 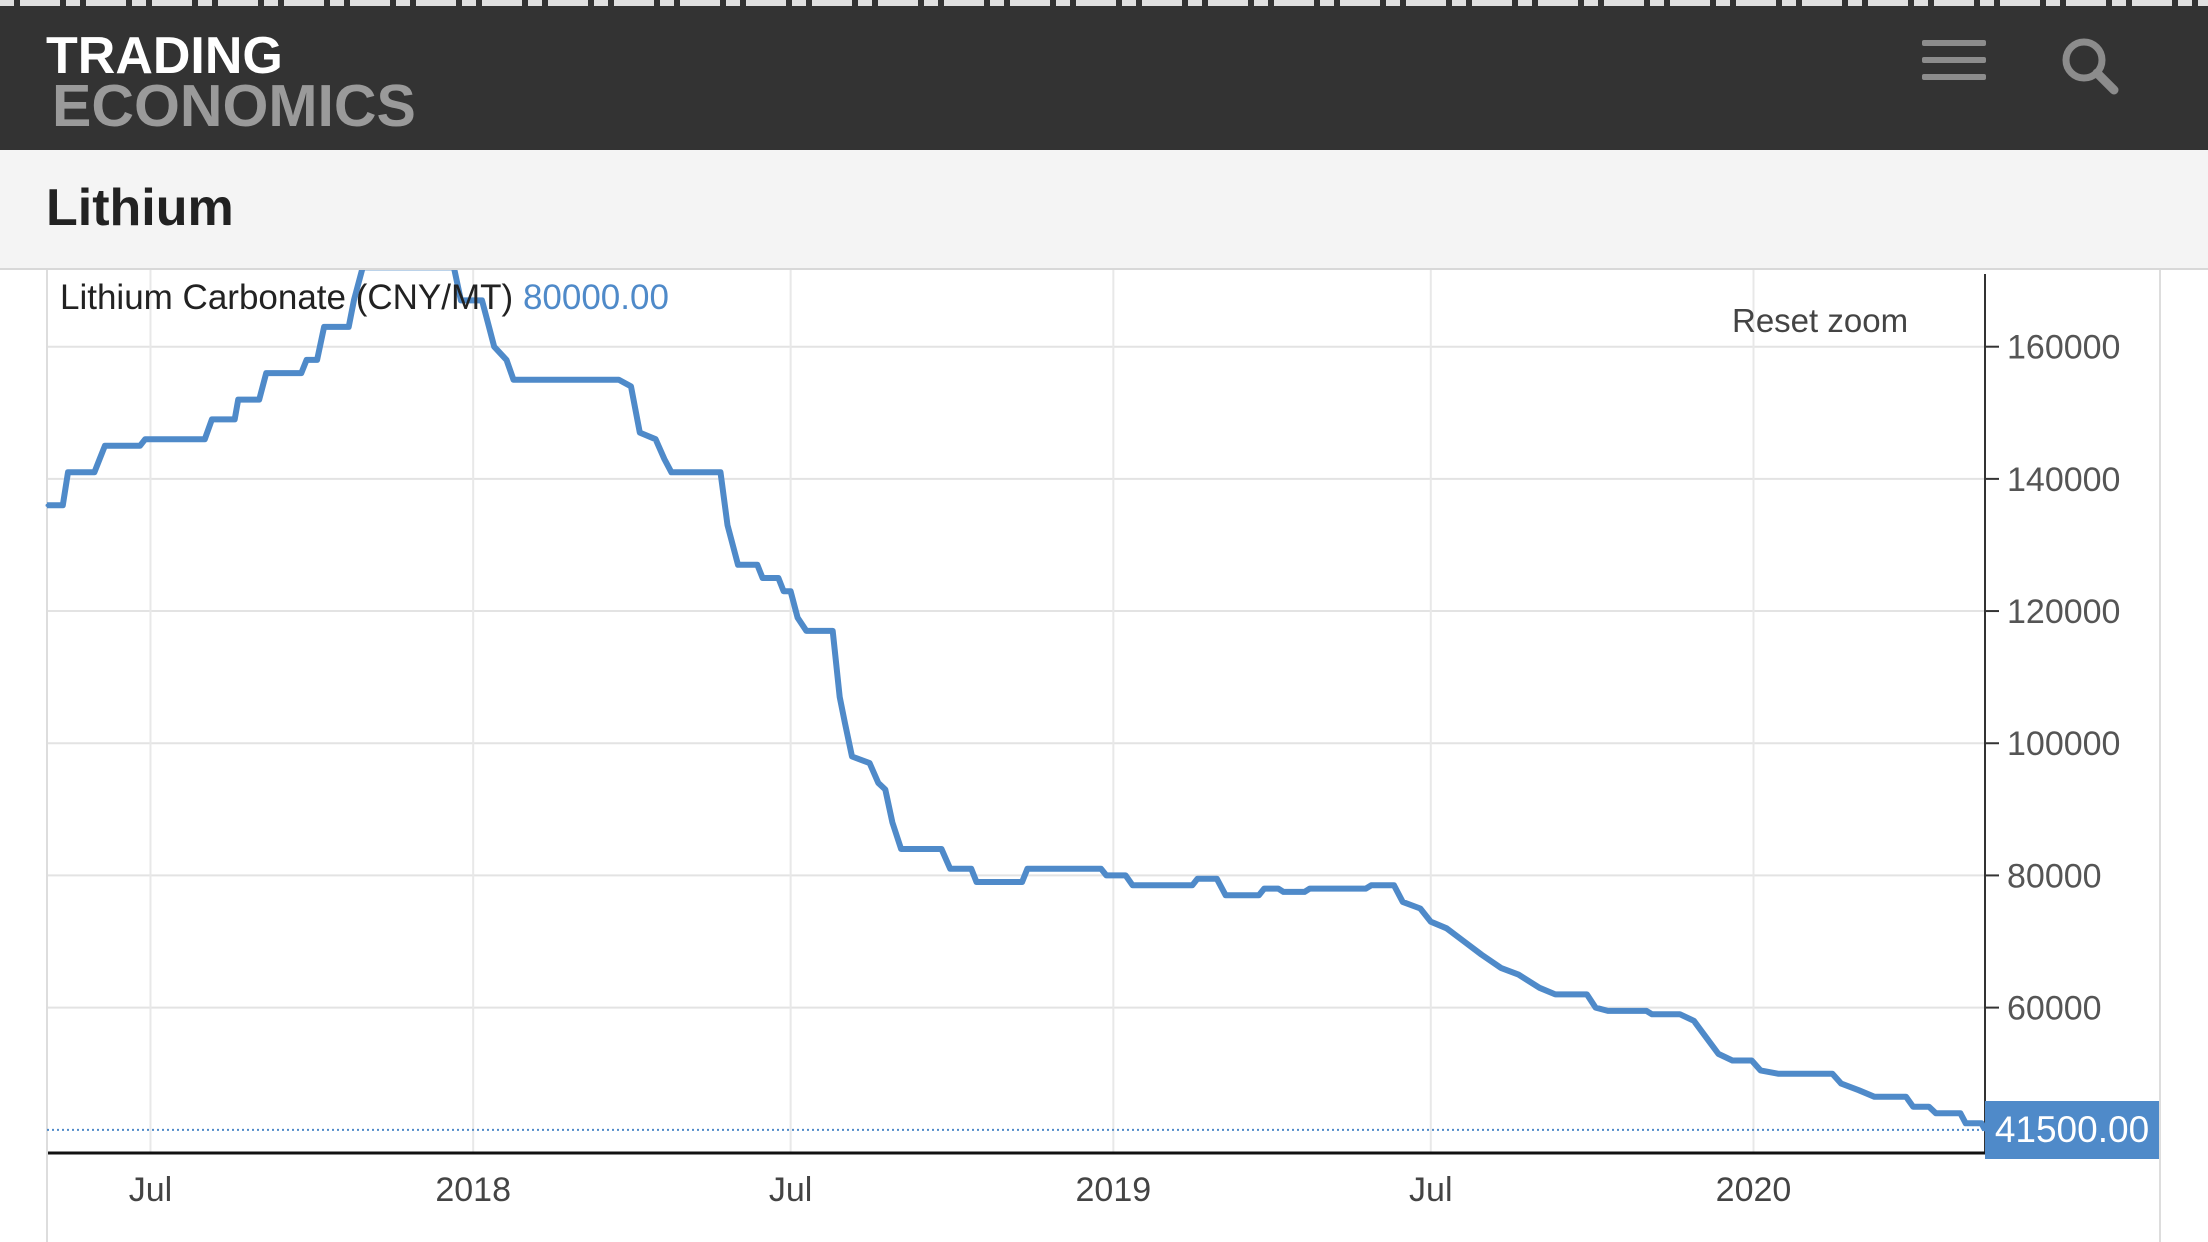 I want to click on ticker-strip, so click(x=1104, y=3).